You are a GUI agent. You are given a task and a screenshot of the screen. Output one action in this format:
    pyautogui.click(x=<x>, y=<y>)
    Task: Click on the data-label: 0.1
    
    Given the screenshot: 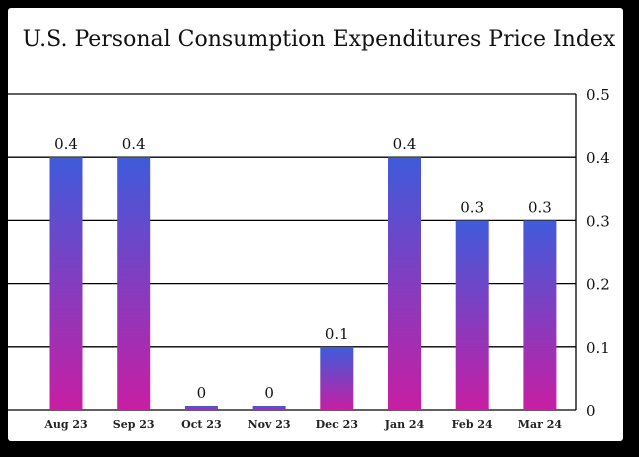 What is the action you would take?
    pyautogui.click(x=337, y=334)
    